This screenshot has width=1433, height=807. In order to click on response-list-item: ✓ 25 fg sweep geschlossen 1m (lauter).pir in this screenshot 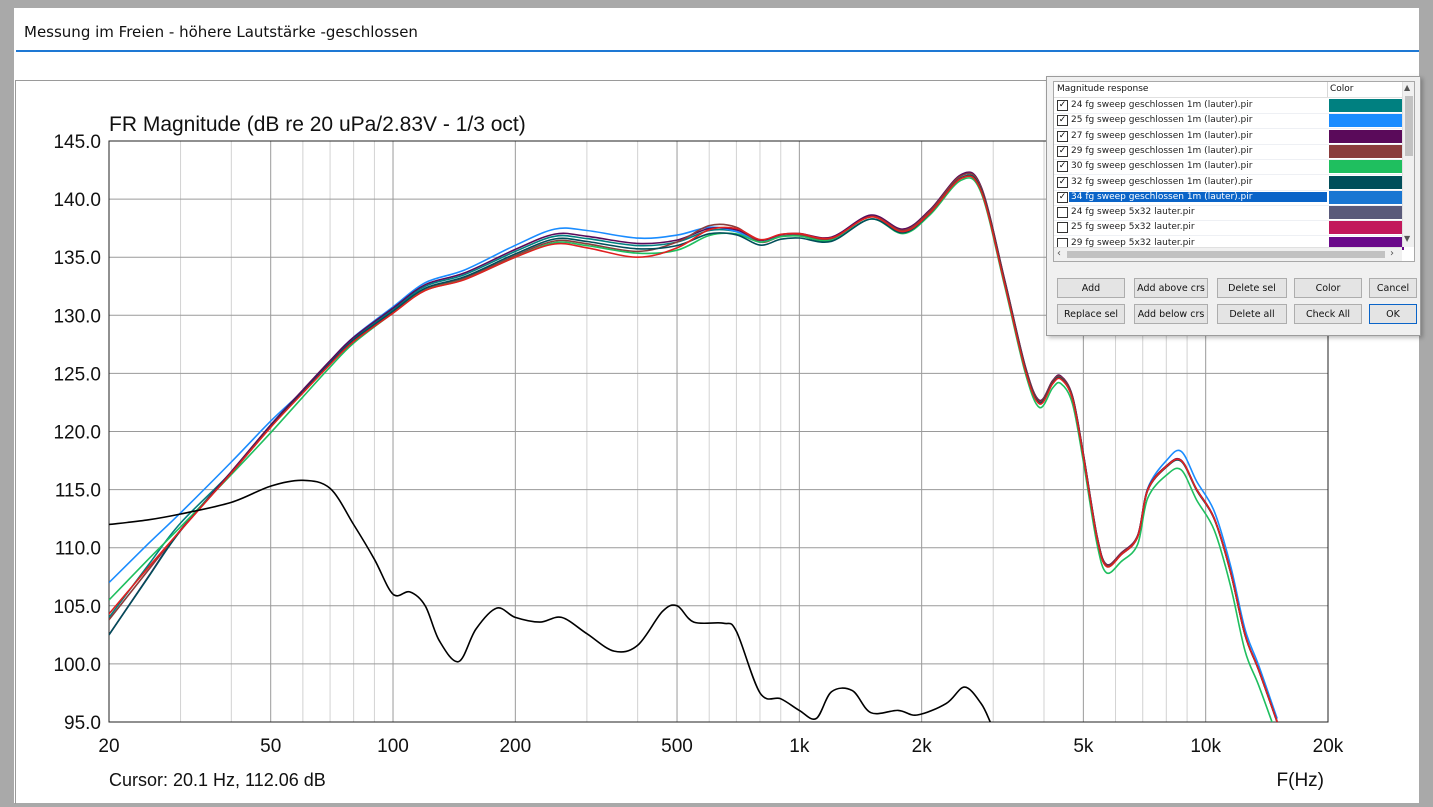, I will do `click(1229, 121)`.